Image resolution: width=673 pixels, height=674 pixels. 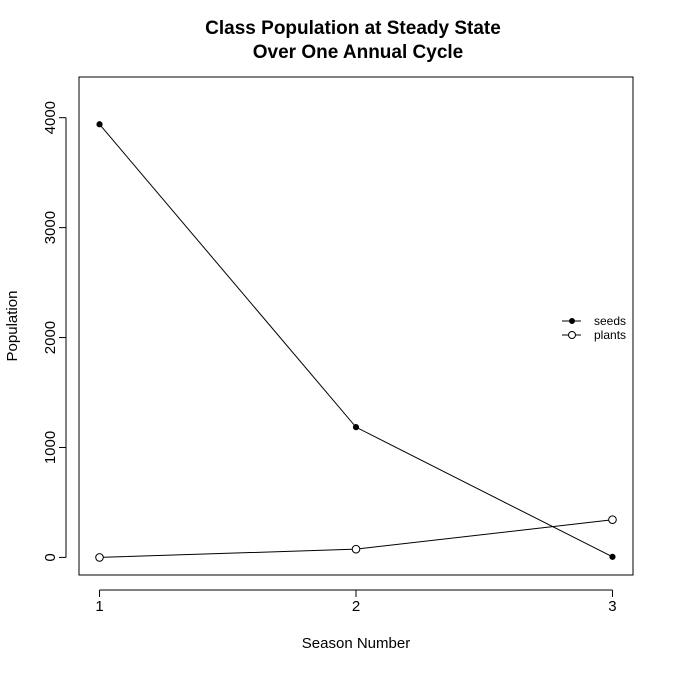 I want to click on y-tick-label: 1000, so click(x=50, y=447).